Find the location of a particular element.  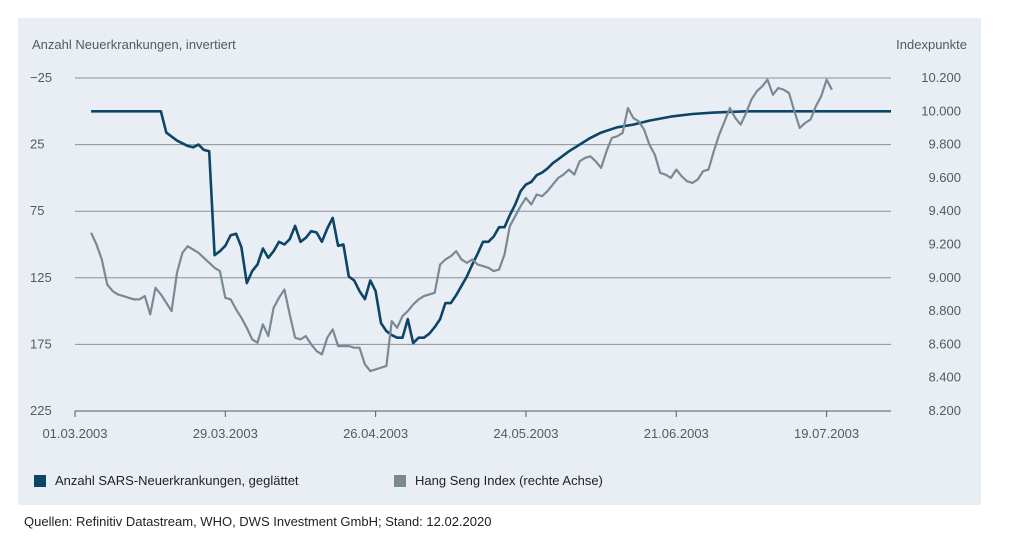

x-tick-label: 29.03.2003 is located at coordinates (225, 433).